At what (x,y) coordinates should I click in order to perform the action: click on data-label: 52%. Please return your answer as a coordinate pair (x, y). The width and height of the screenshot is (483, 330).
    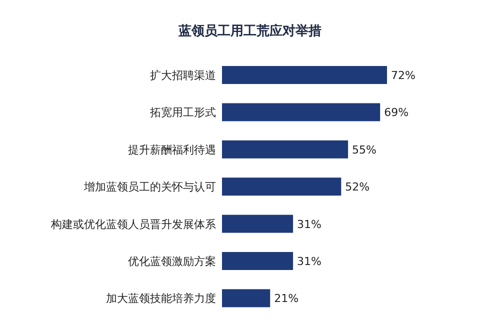
    Looking at the image, I should click on (357, 187).